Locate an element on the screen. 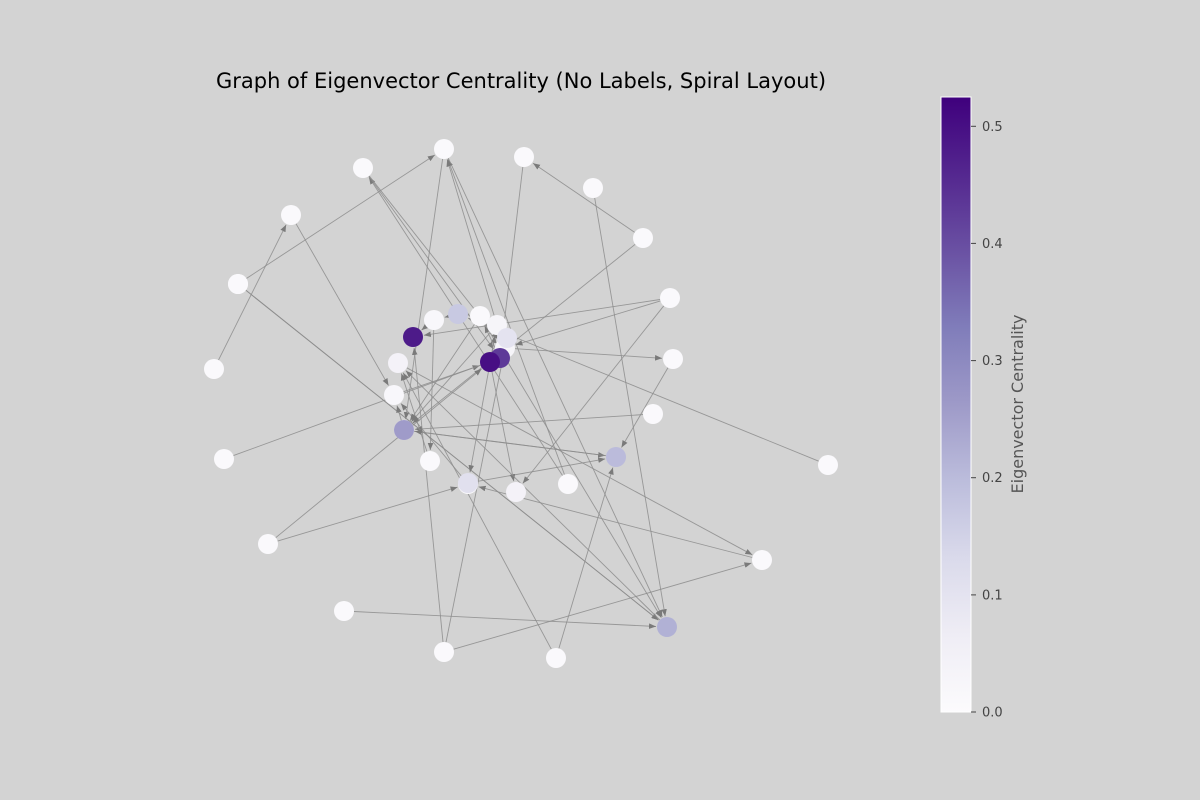  colorbar-ticks: 0.0 0.1 0.2 0.3 0.4 0.5 is located at coordinates (987, 420).